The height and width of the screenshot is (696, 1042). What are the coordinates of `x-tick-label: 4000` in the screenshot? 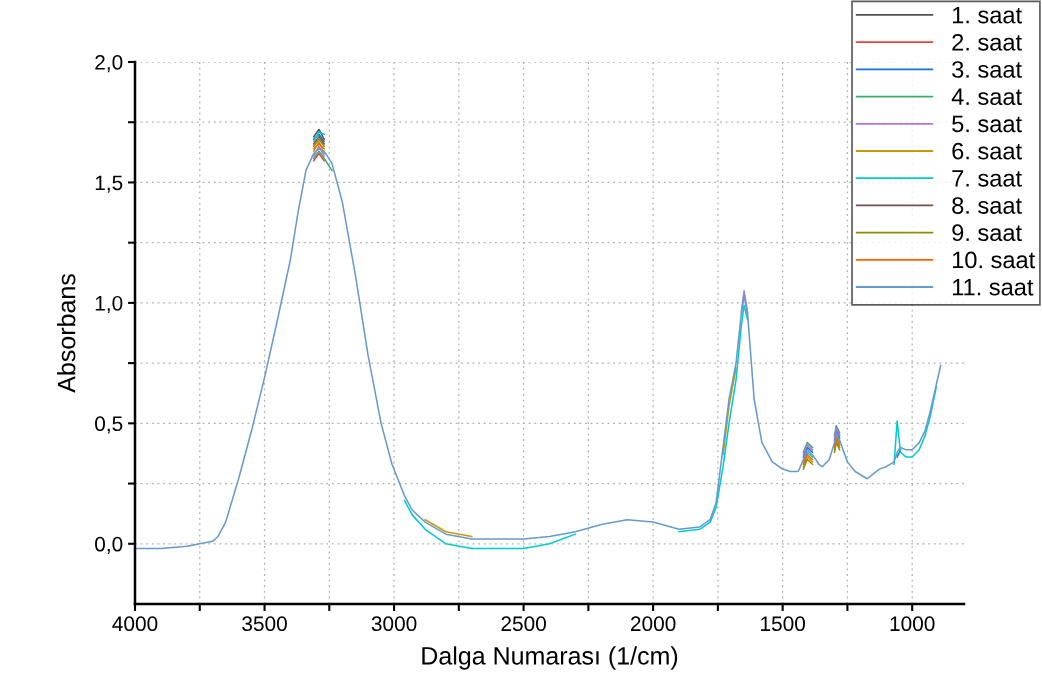 It's located at (135, 624).